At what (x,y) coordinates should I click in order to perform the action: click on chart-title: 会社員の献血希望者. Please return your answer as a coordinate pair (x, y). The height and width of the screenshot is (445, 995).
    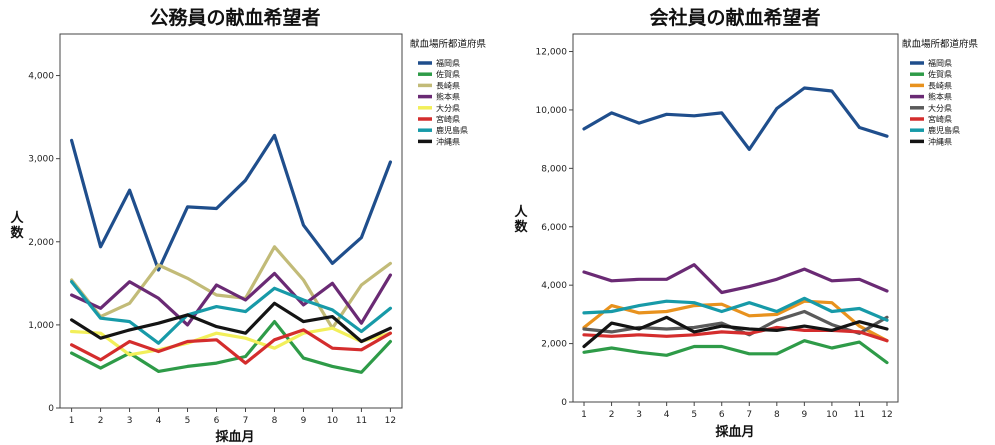
    Looking at the image, I should click on (734, 17).